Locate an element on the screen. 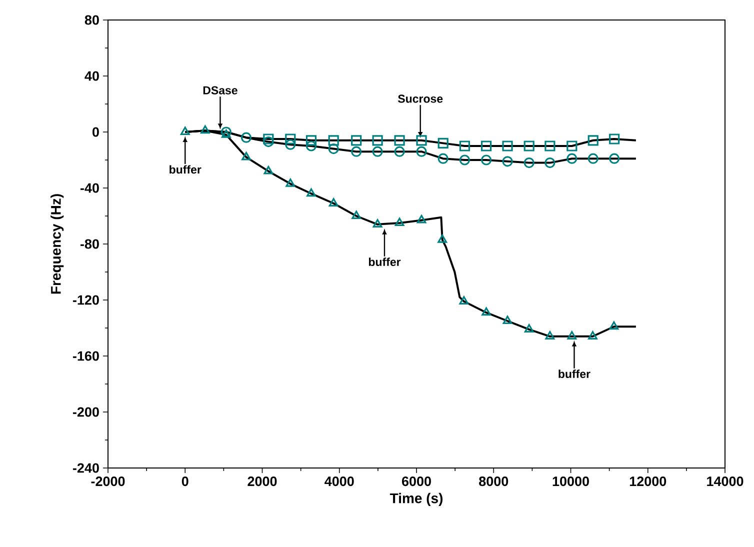 The height and width of the screenshot is (547, 754). x-tick-label: 10000 is located at coordinates (570, 481).